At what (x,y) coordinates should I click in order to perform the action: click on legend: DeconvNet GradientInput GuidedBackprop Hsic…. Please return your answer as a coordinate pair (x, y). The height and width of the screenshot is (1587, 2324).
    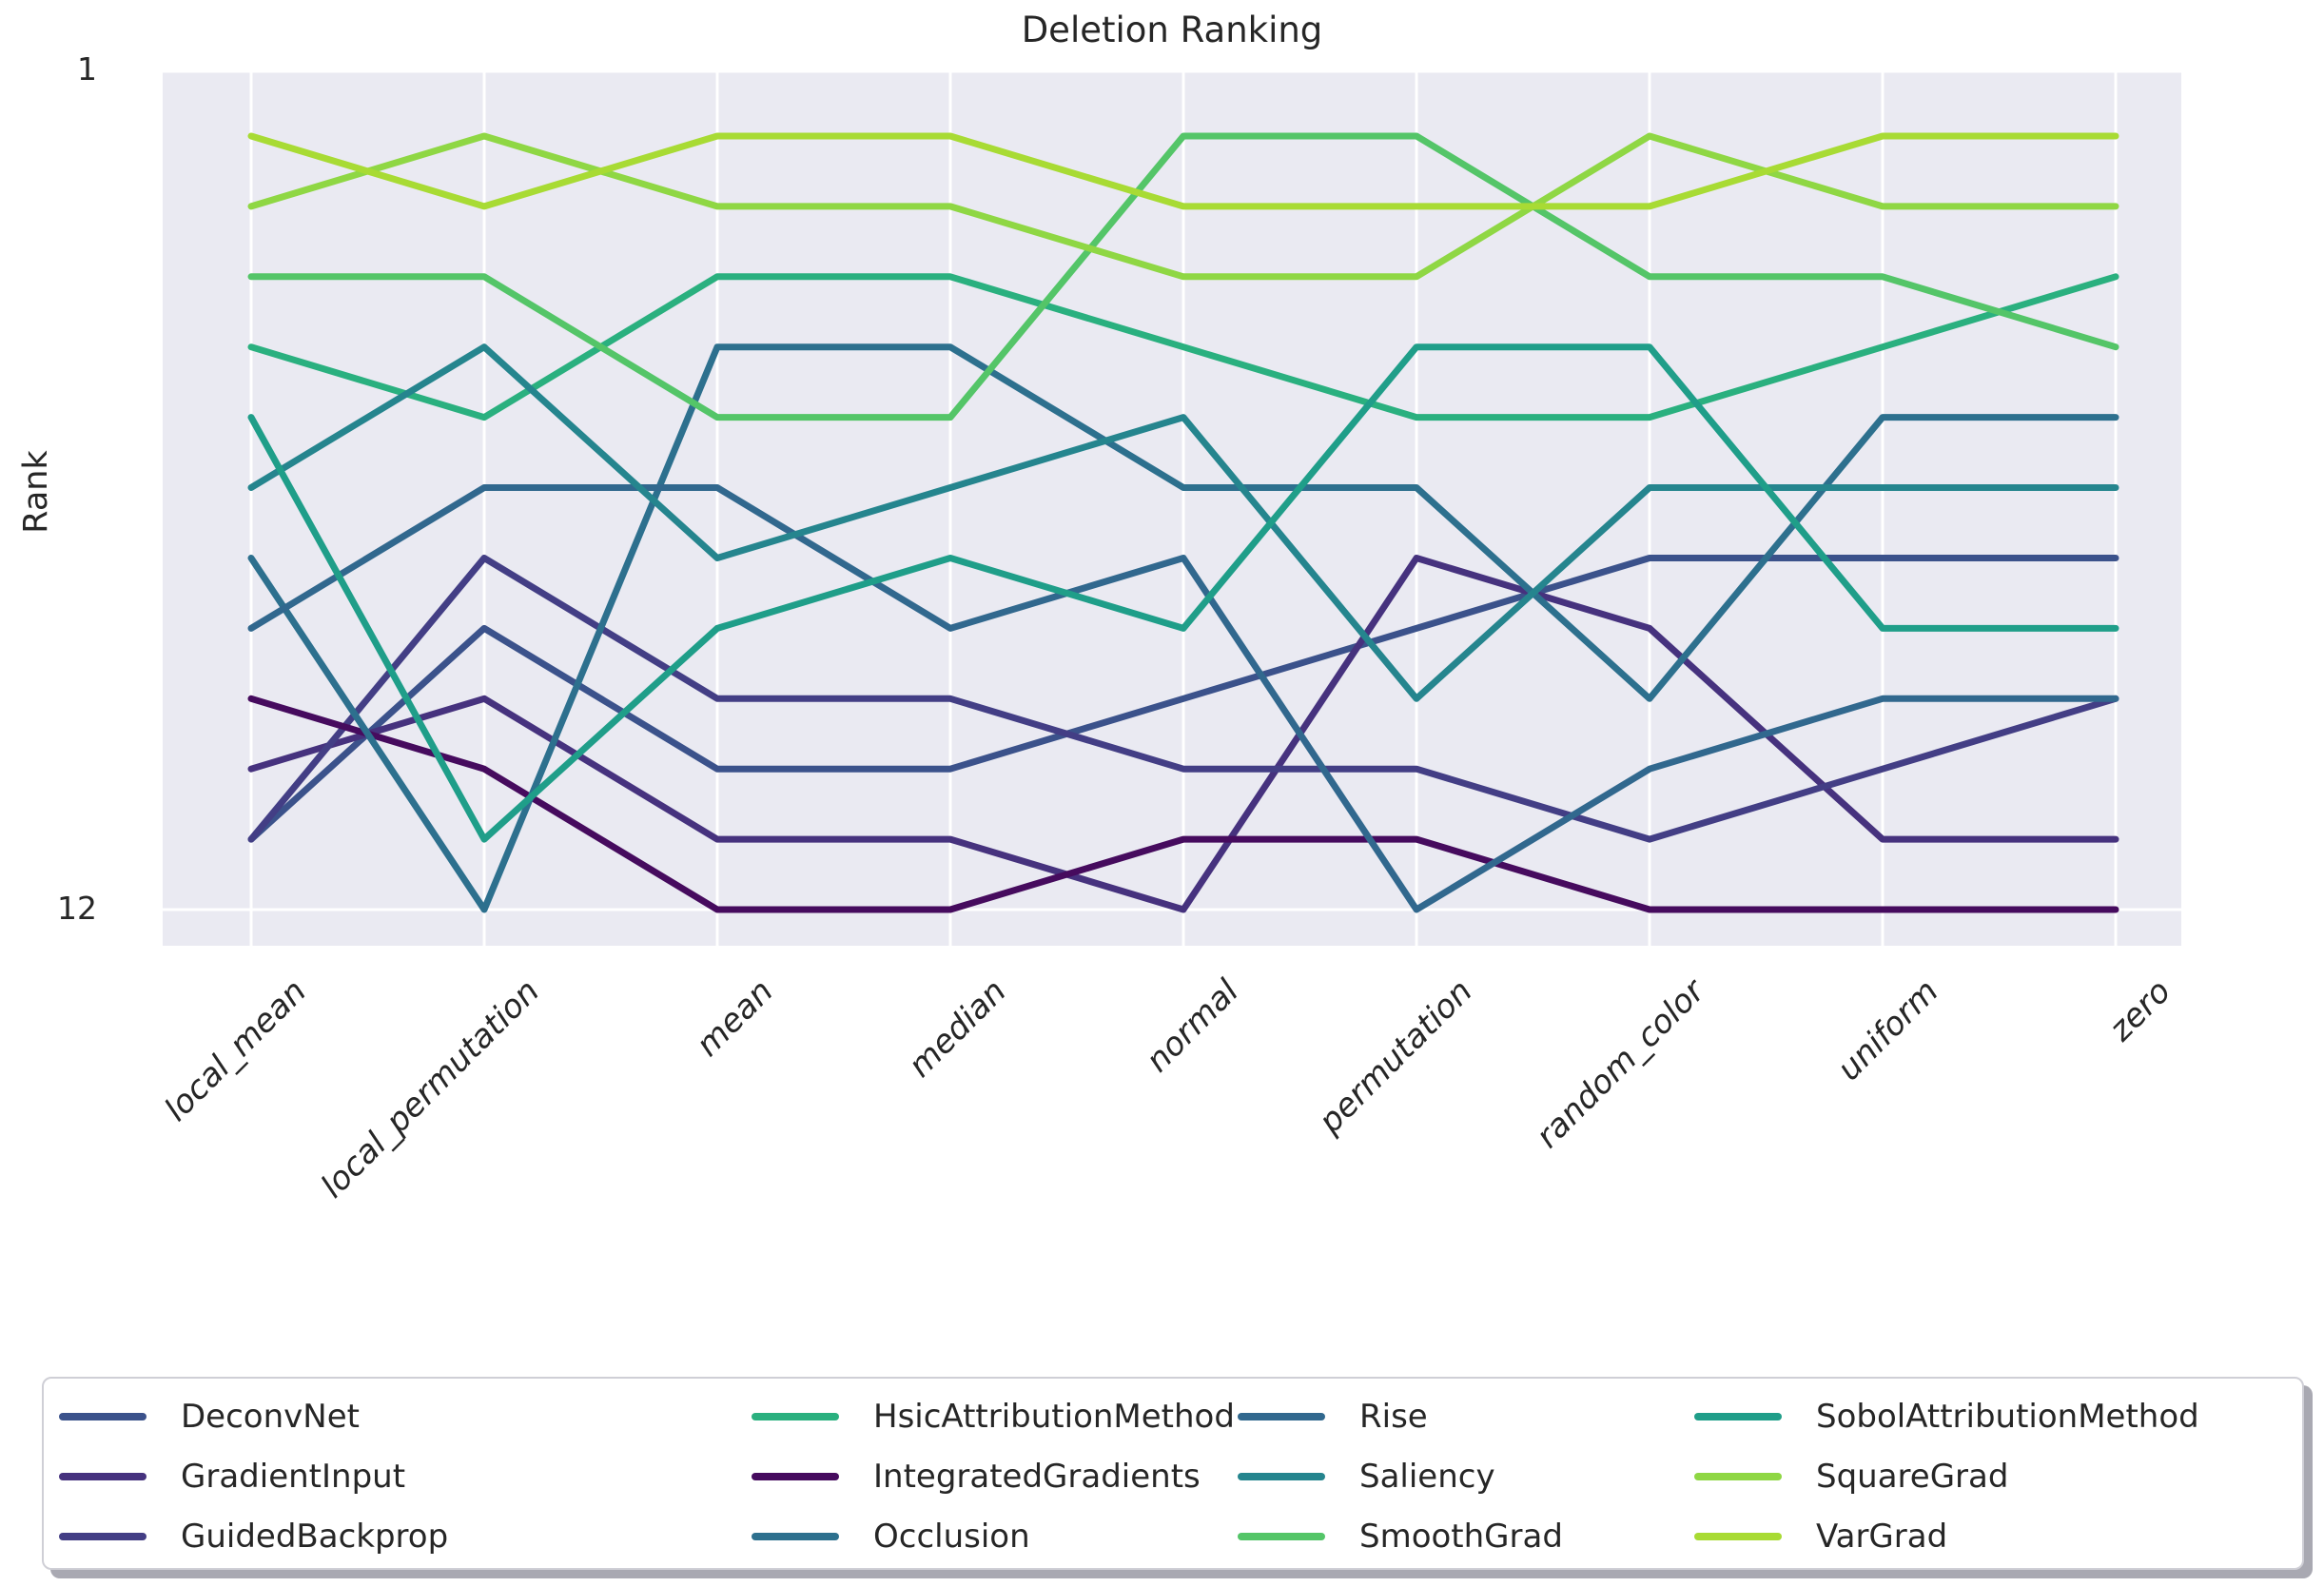
    Looking at the image, I should click on (1173, 1473).